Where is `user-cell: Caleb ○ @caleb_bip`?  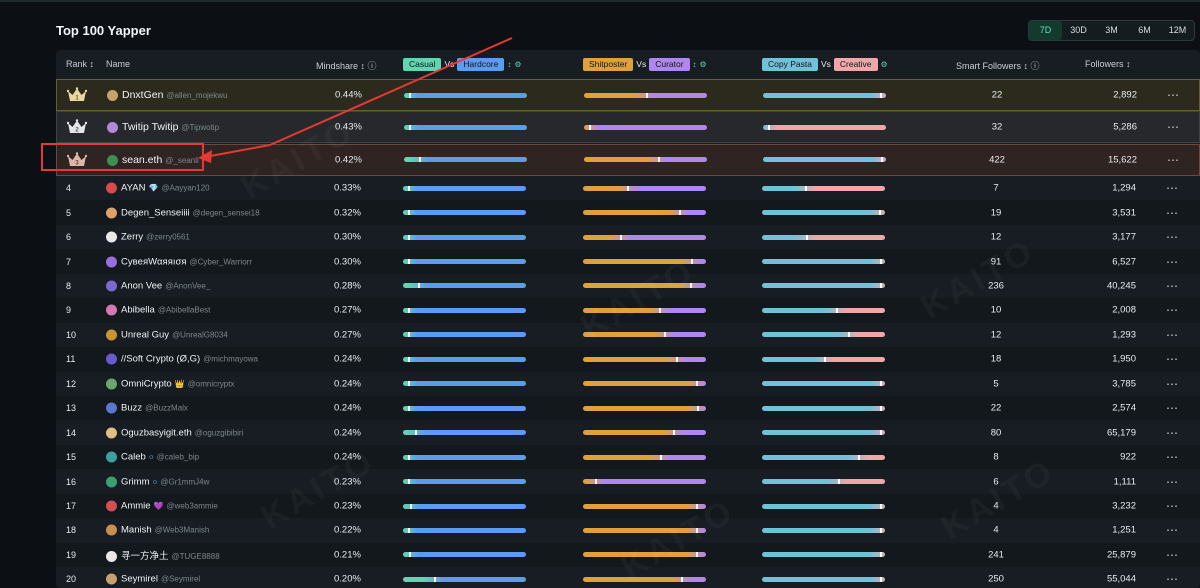
user-cell: Caleb ○ @caleb_bip is located at coordinates (152, 457).